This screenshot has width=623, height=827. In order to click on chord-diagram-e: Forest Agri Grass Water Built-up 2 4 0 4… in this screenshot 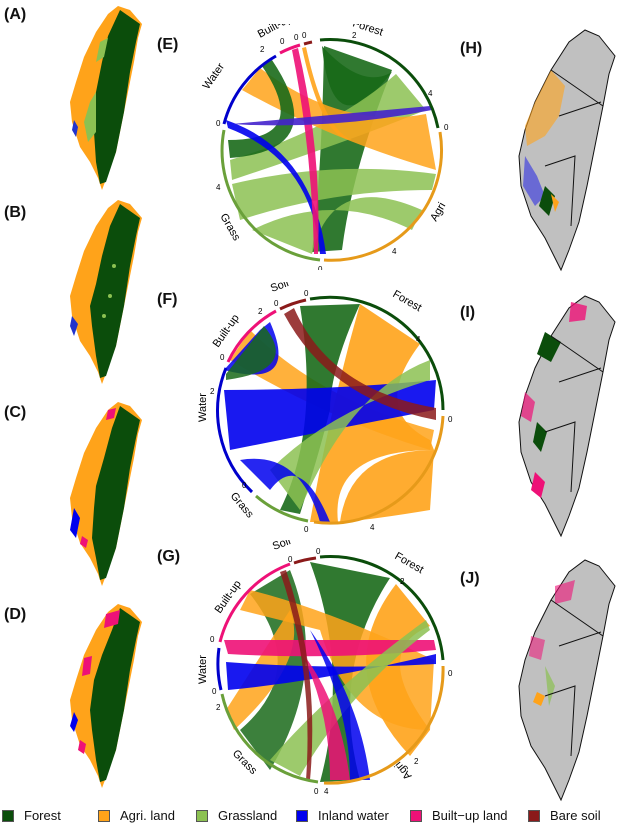, I will do `click(325, 147)`.